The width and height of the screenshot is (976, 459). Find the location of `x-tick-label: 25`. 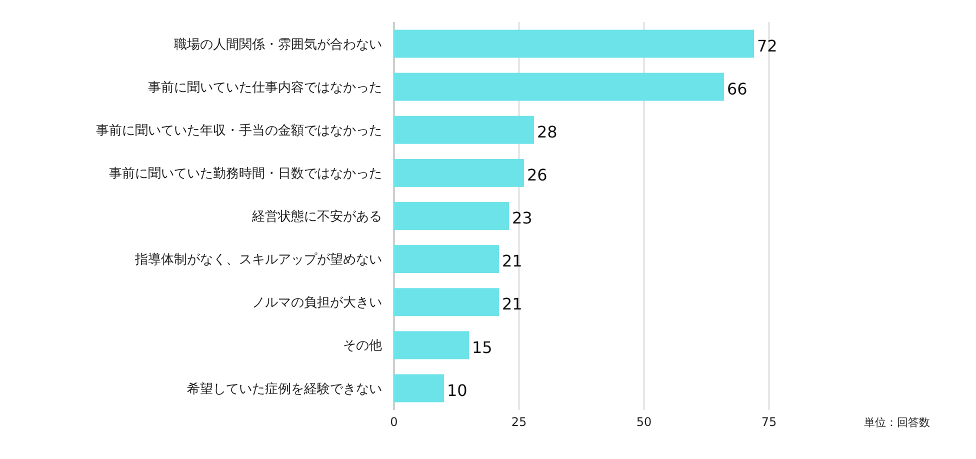

x-tick-label: 25 is located at coordinates (519, 422).